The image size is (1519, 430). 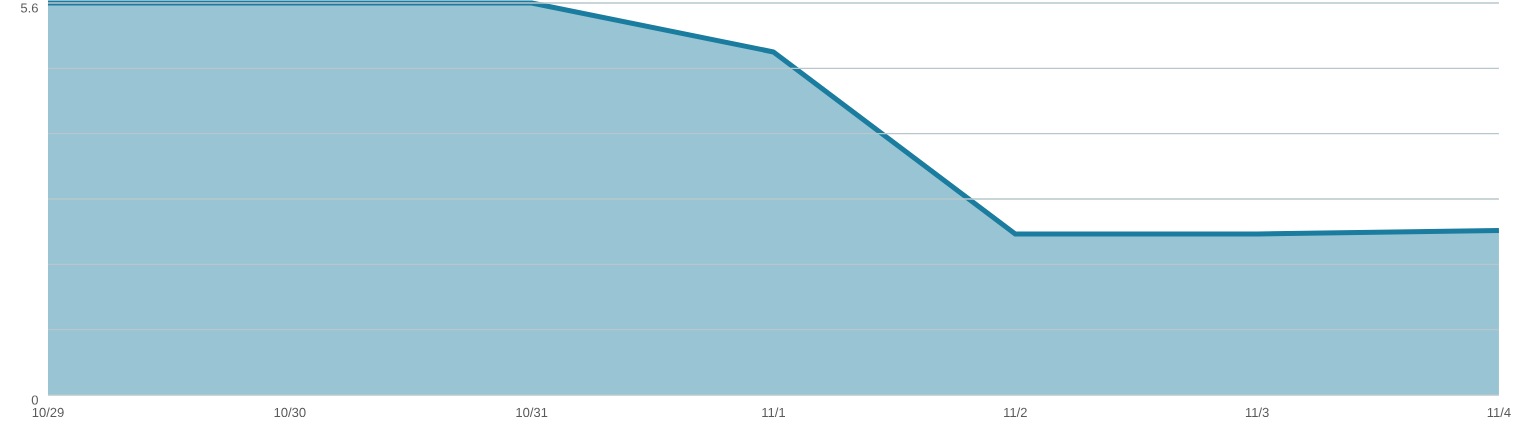 I want to click on x-tick-label: 11/4, so click(x=1499, y=412).